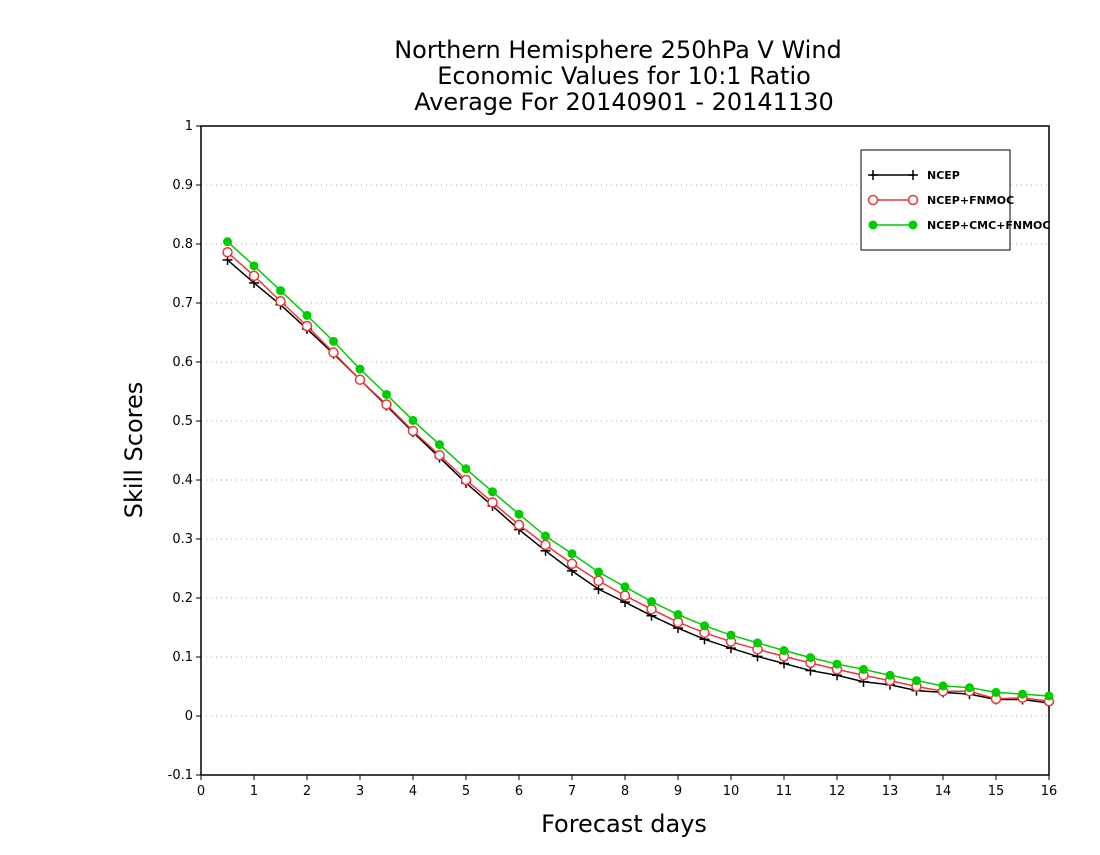 The image size is (1100, 855). Describe the element at coordinates (624, 102) in the screenshot. I see `title-line-3: Average For 20140901 - 20141130` at that location.